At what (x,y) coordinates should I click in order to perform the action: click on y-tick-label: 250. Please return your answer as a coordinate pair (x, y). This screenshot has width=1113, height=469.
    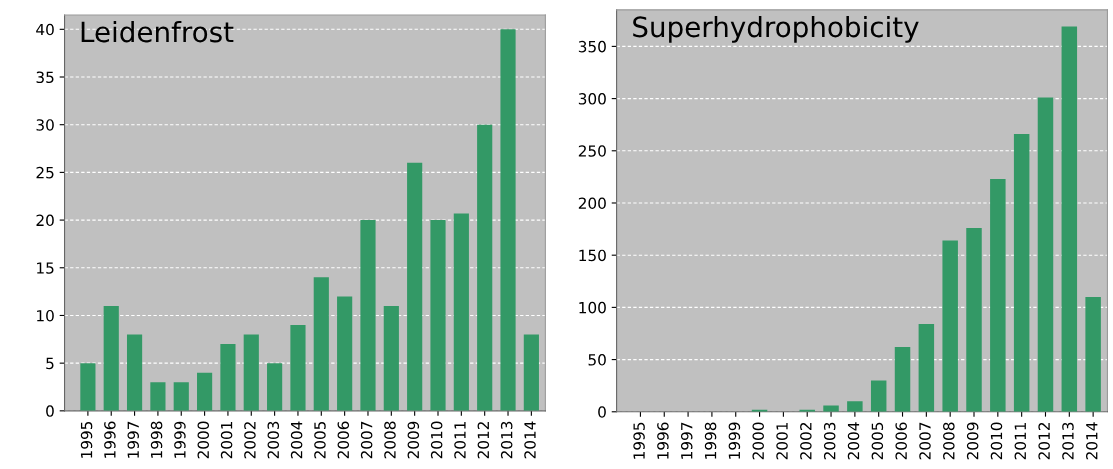
    Looking at the image, I should click on (592, 151).